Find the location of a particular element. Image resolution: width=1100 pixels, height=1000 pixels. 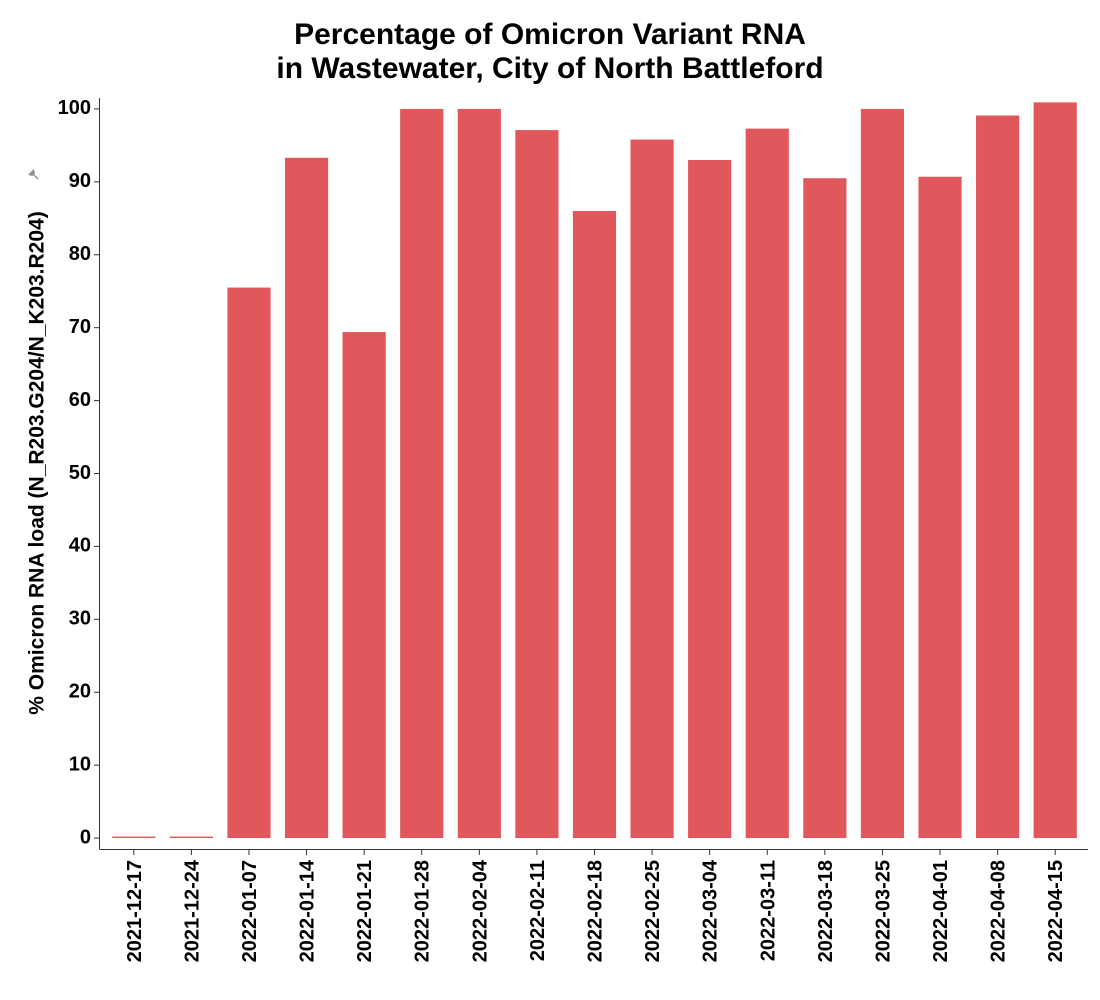

x-tick-label-group: 2022-01-21 is located at coordinates (365, 911).